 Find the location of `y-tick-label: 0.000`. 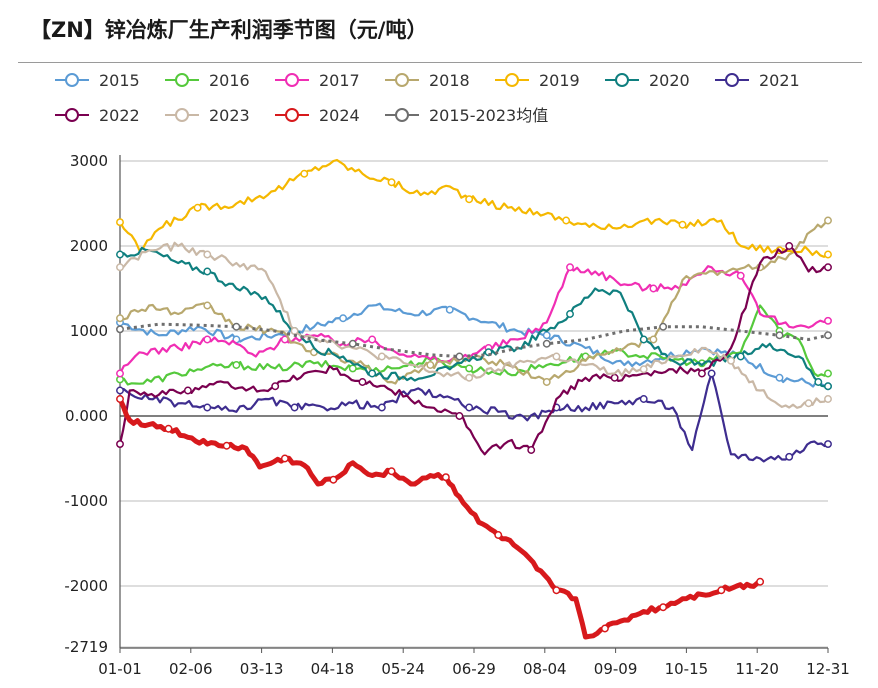

y-tick-label: 0.000 is located at coordinates (86, 416).